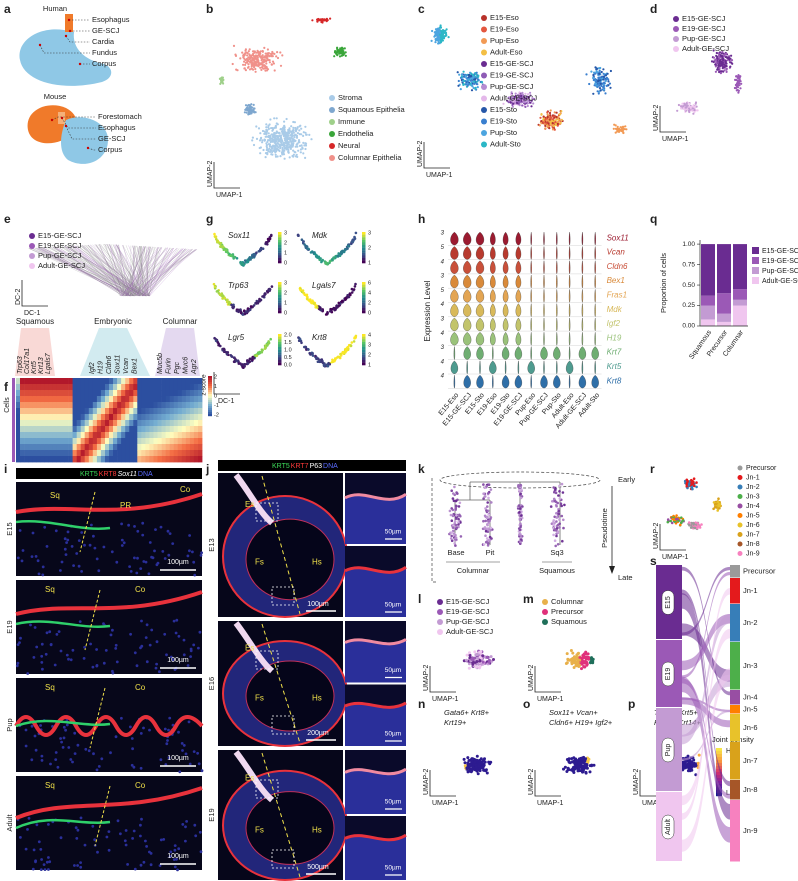  What do you see at coordinates (6, 387) in the screenshot?
I see `panel-letter: f` at bounding box center [6, 387].